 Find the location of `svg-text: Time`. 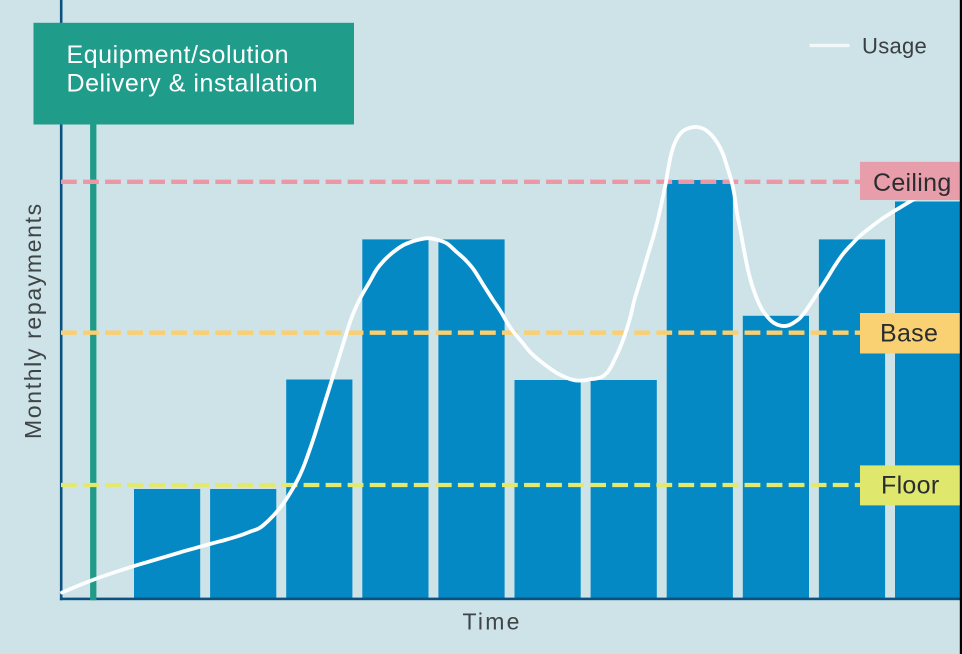

svg-text: Time is located at coordinates (492, 622).